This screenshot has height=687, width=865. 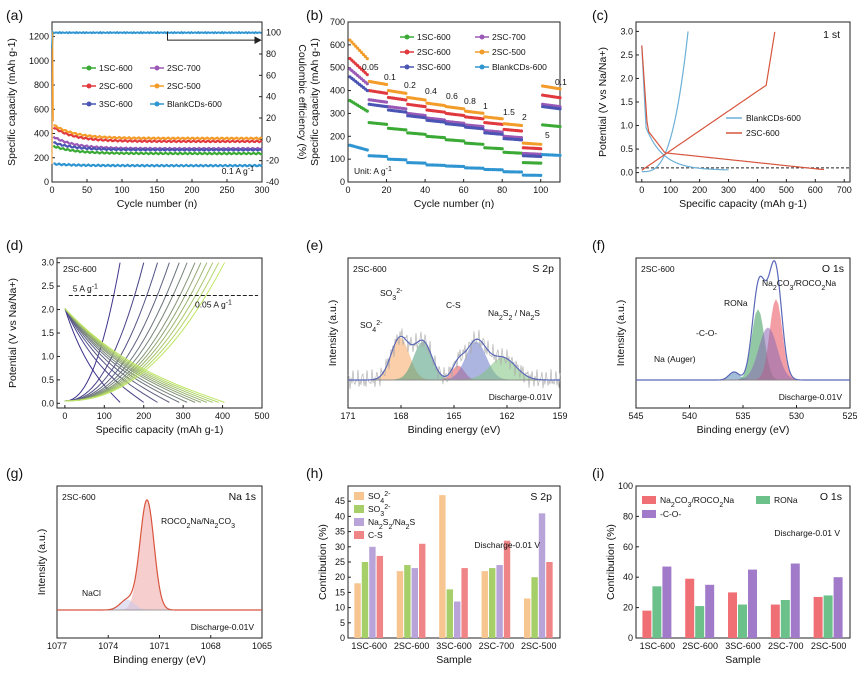 I want to click on y-axis-label: Intensity (a.u.), so click(x=621, y=333).